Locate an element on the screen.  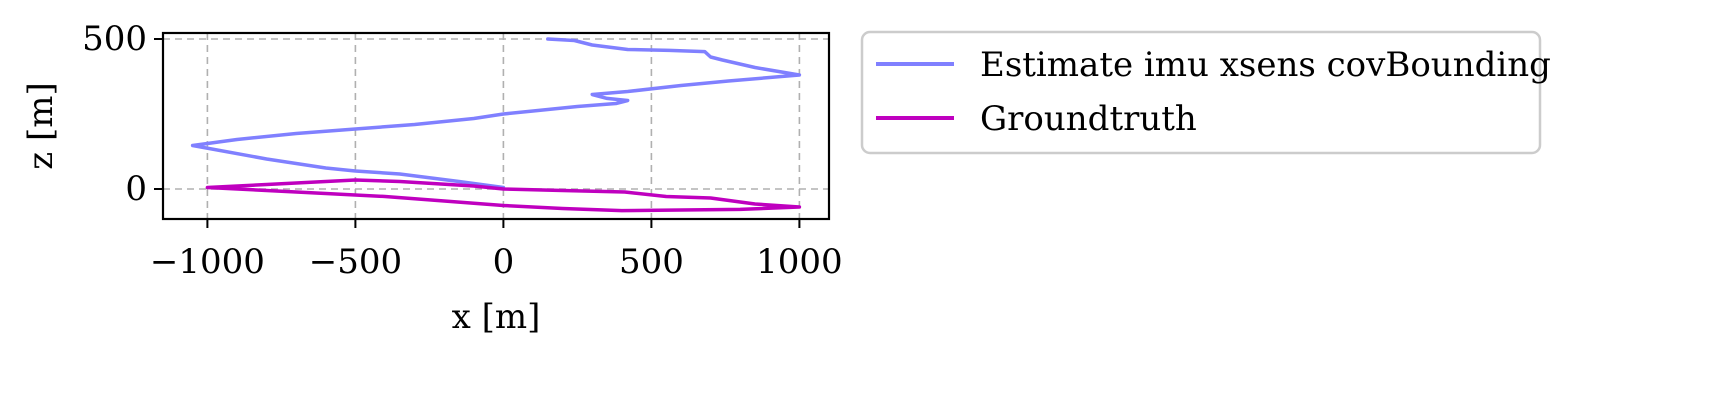
y-axis-label: z [m] is located at coordinates (41, 126).